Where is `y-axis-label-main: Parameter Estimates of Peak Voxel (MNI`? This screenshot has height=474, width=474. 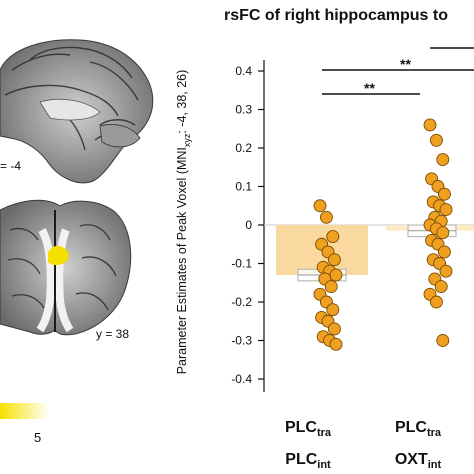
y-axis-label-main: Parameter Estimates of Peak Voxel (MNI is located at coordinates (182, 260).